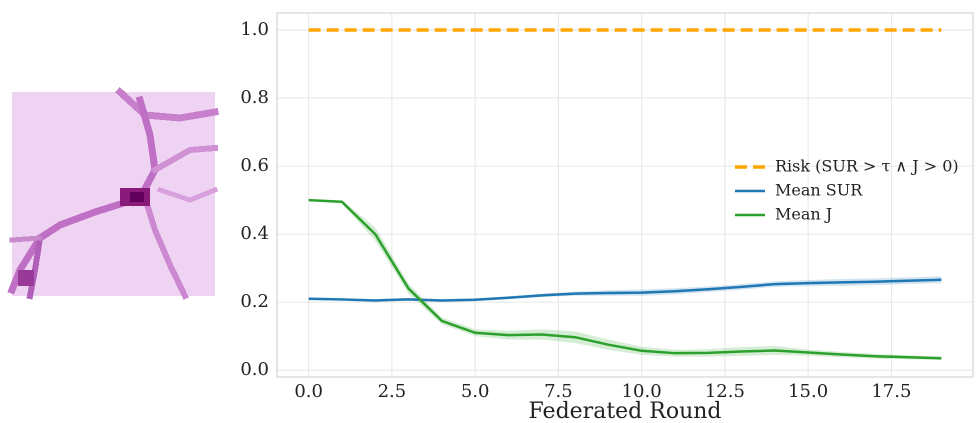  I want to click on x-tick-label: 10.0, so click(642, 391).